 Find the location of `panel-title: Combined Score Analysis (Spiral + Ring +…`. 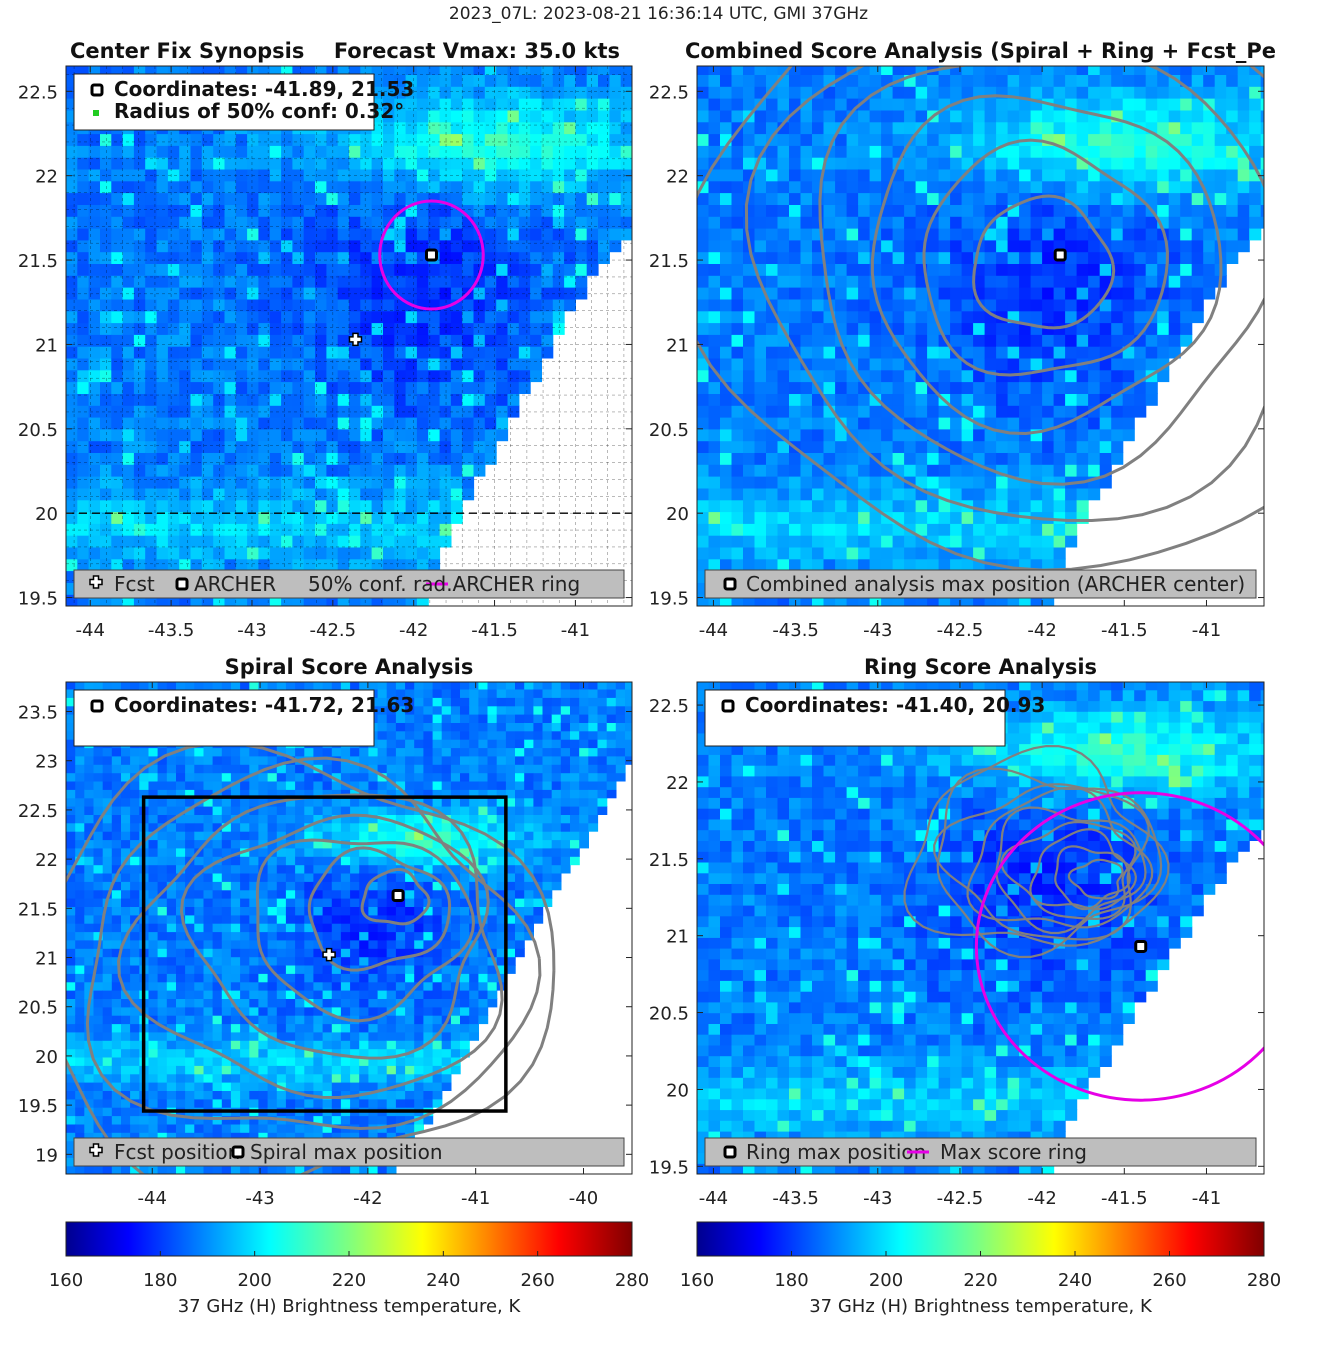

panel-title: Combined Score Analysis (Spiral + Ring +… is located at coordinates (980, 51).